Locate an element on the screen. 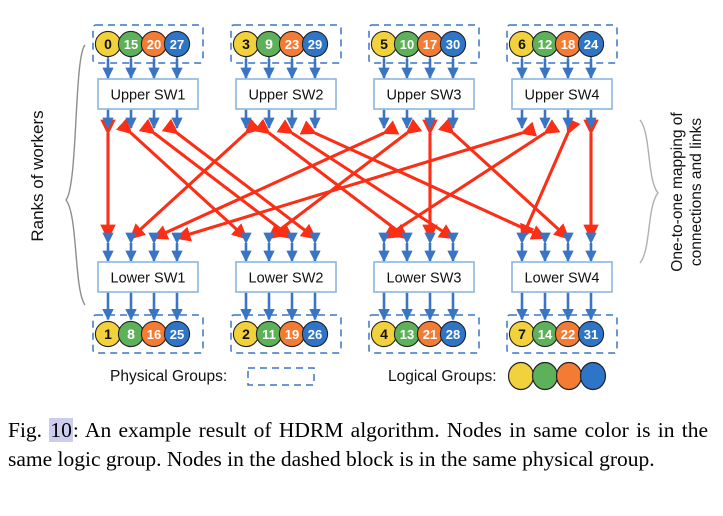  lower-switch-2-label: Lower SW2 is located at coordinates (286, 279).